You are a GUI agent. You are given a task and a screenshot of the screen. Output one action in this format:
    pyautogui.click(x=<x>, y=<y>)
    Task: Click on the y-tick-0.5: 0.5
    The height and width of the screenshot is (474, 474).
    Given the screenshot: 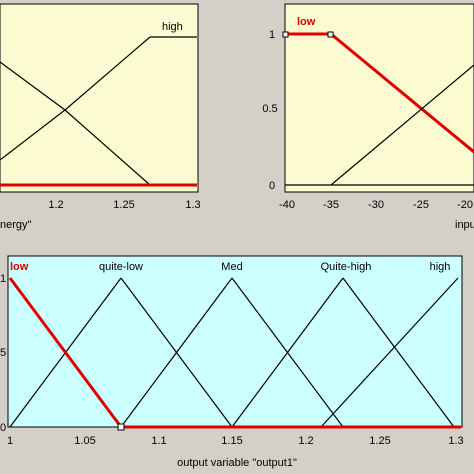 What is the action you would take?
    pyautogui.click(x=269, y=109)
    